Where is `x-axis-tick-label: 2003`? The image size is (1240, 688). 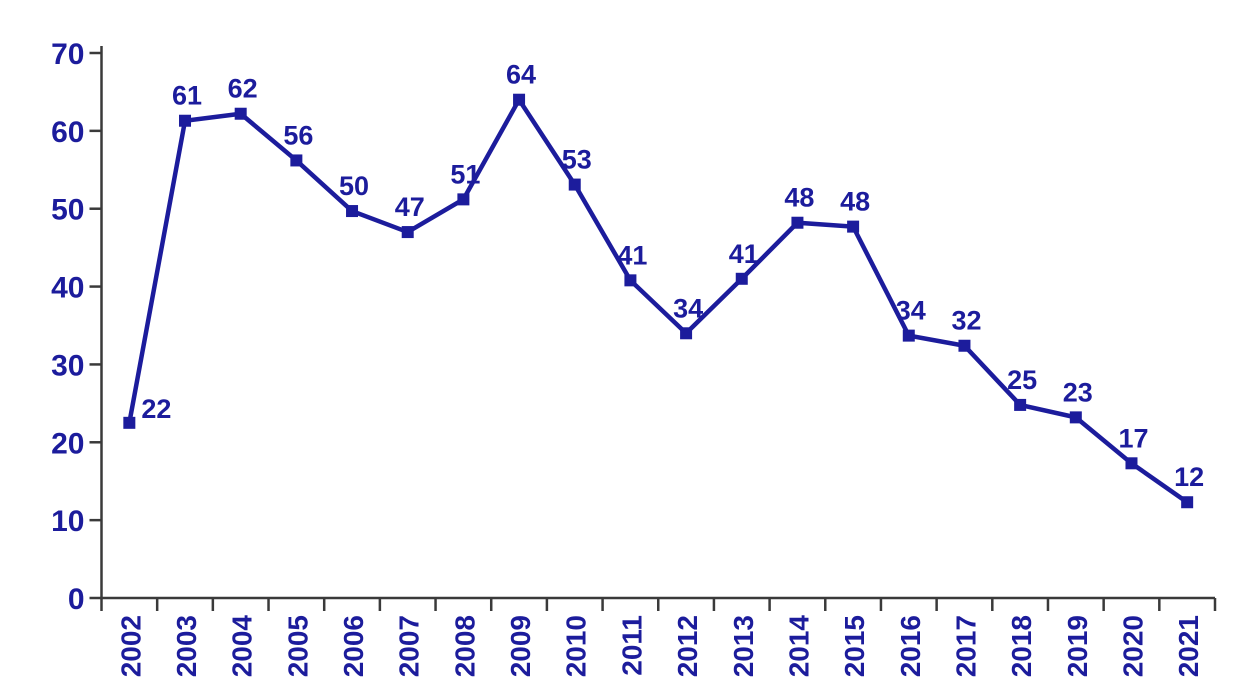
x-axis-tick-label: 2003 is located at coordinates (186, 646).